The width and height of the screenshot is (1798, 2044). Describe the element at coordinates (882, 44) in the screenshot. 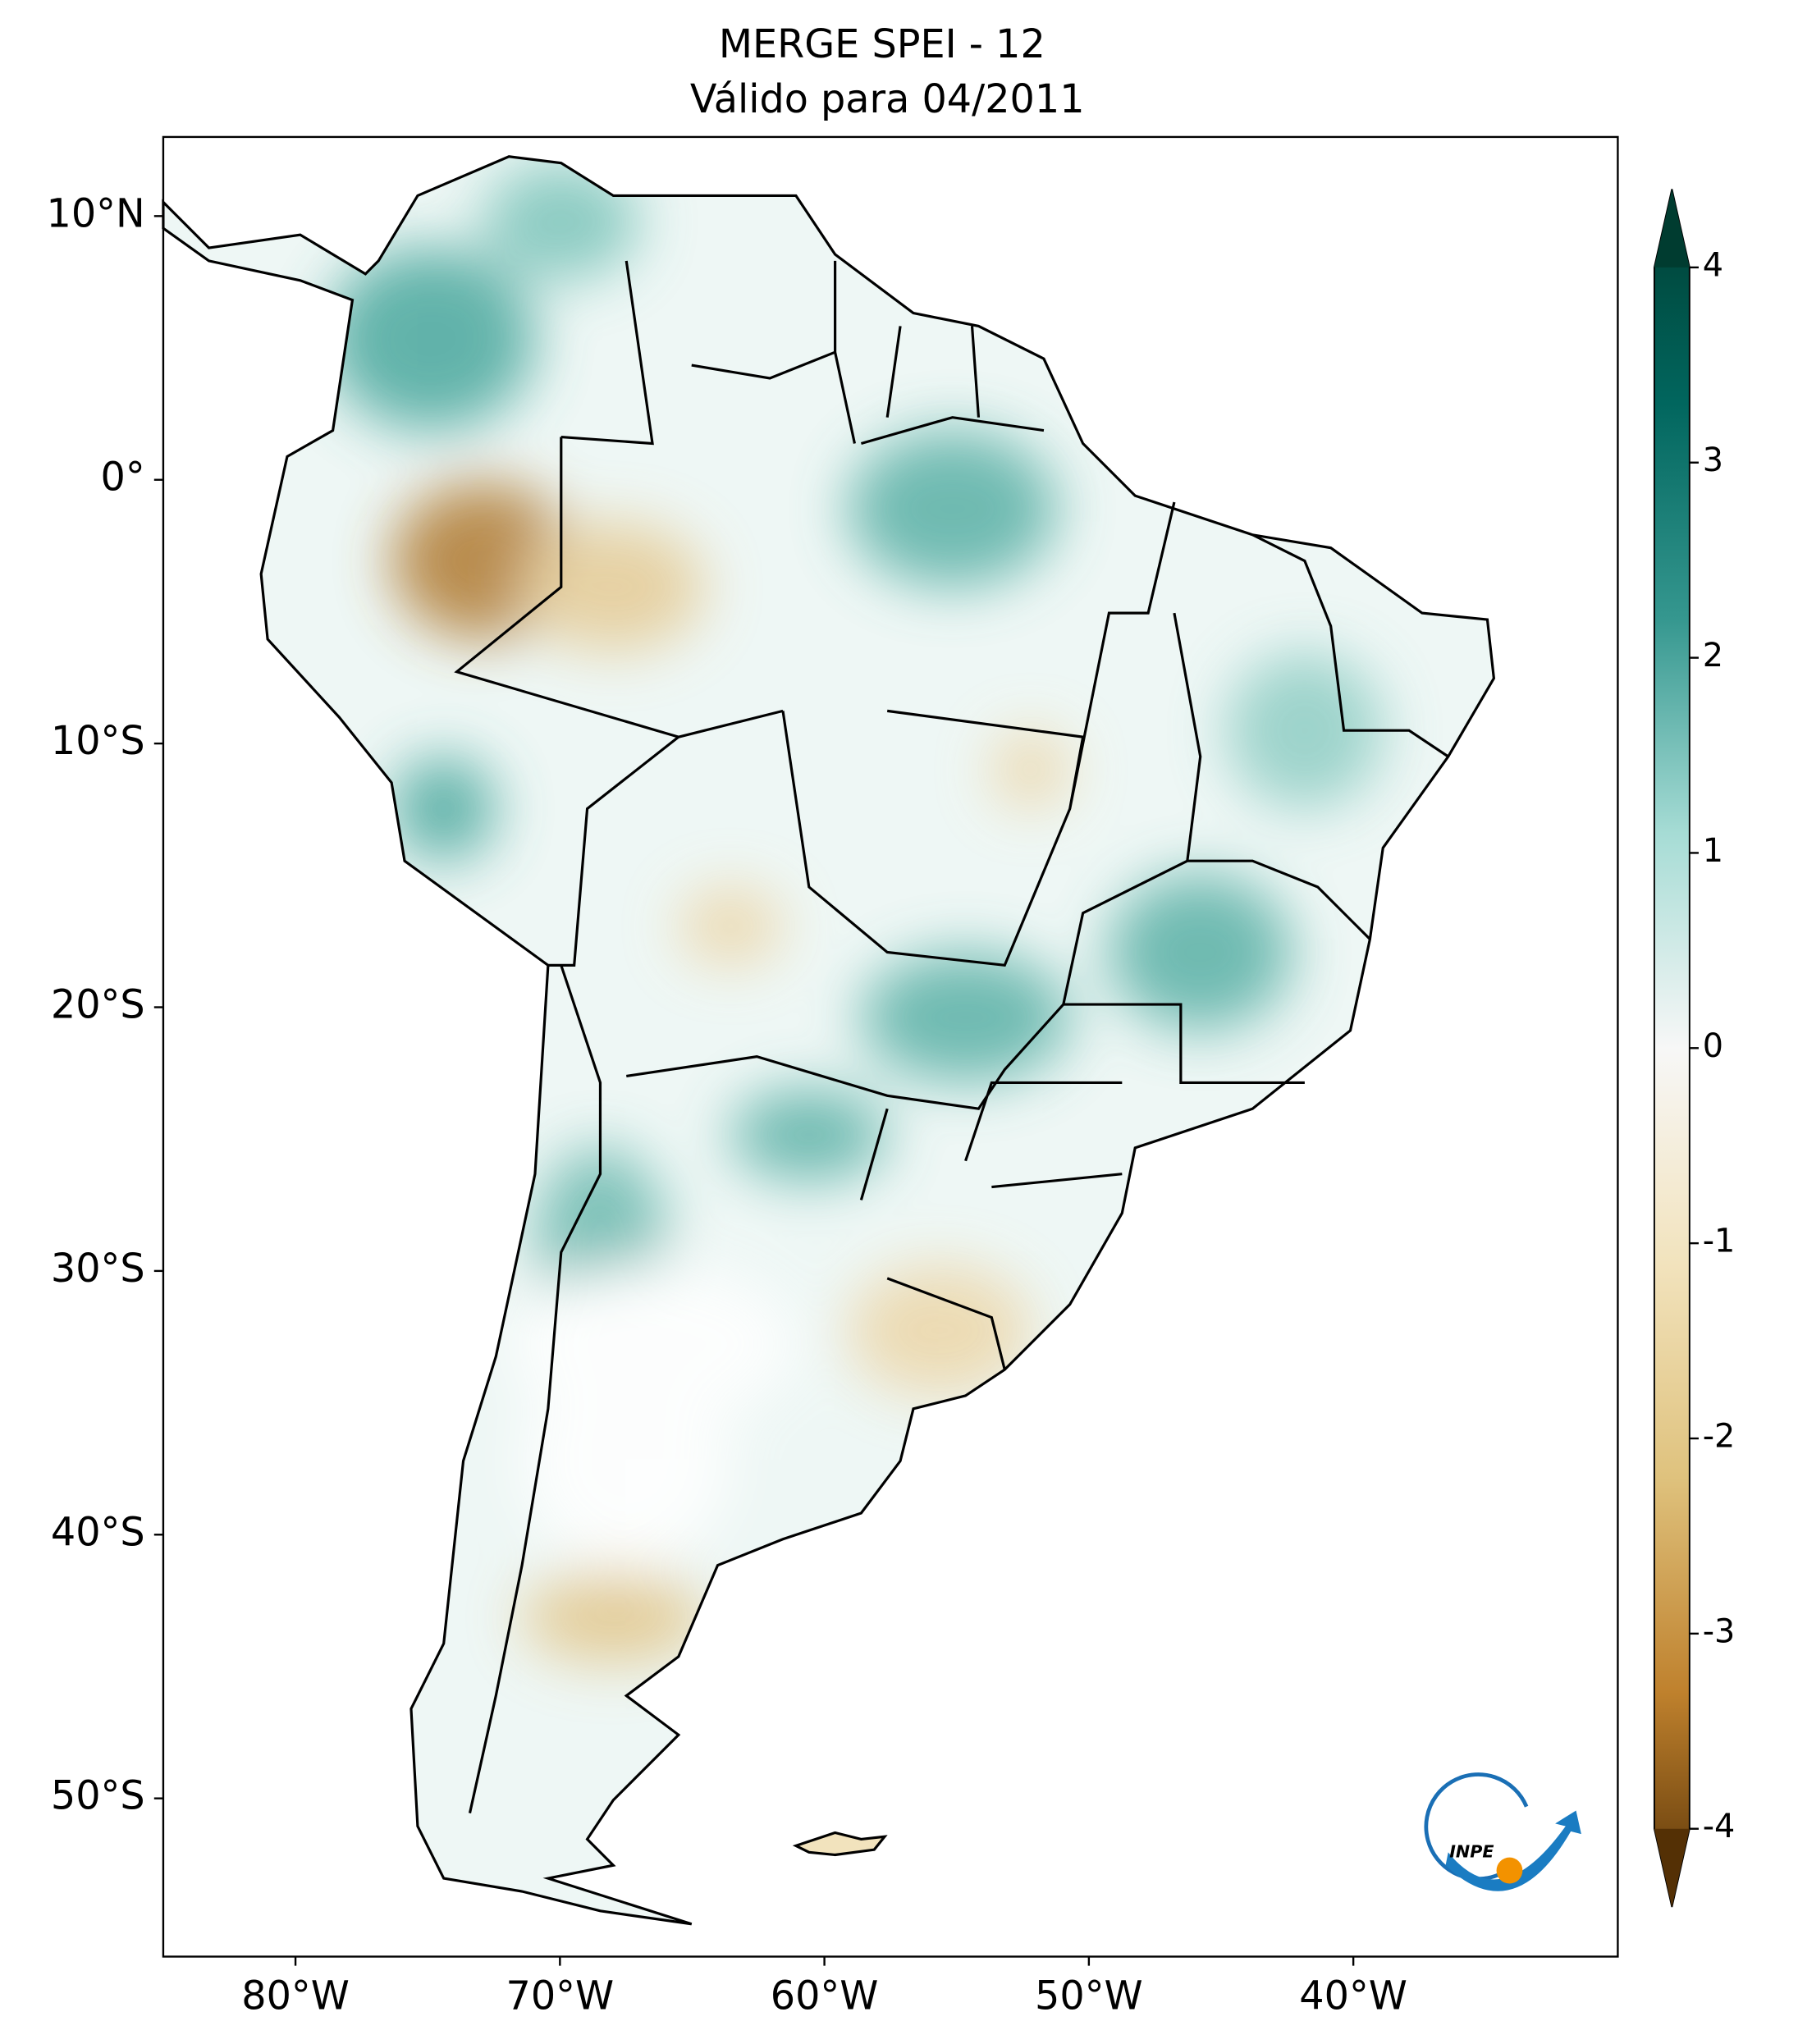

I see `title: MERGE SPEI - 12` at that location.